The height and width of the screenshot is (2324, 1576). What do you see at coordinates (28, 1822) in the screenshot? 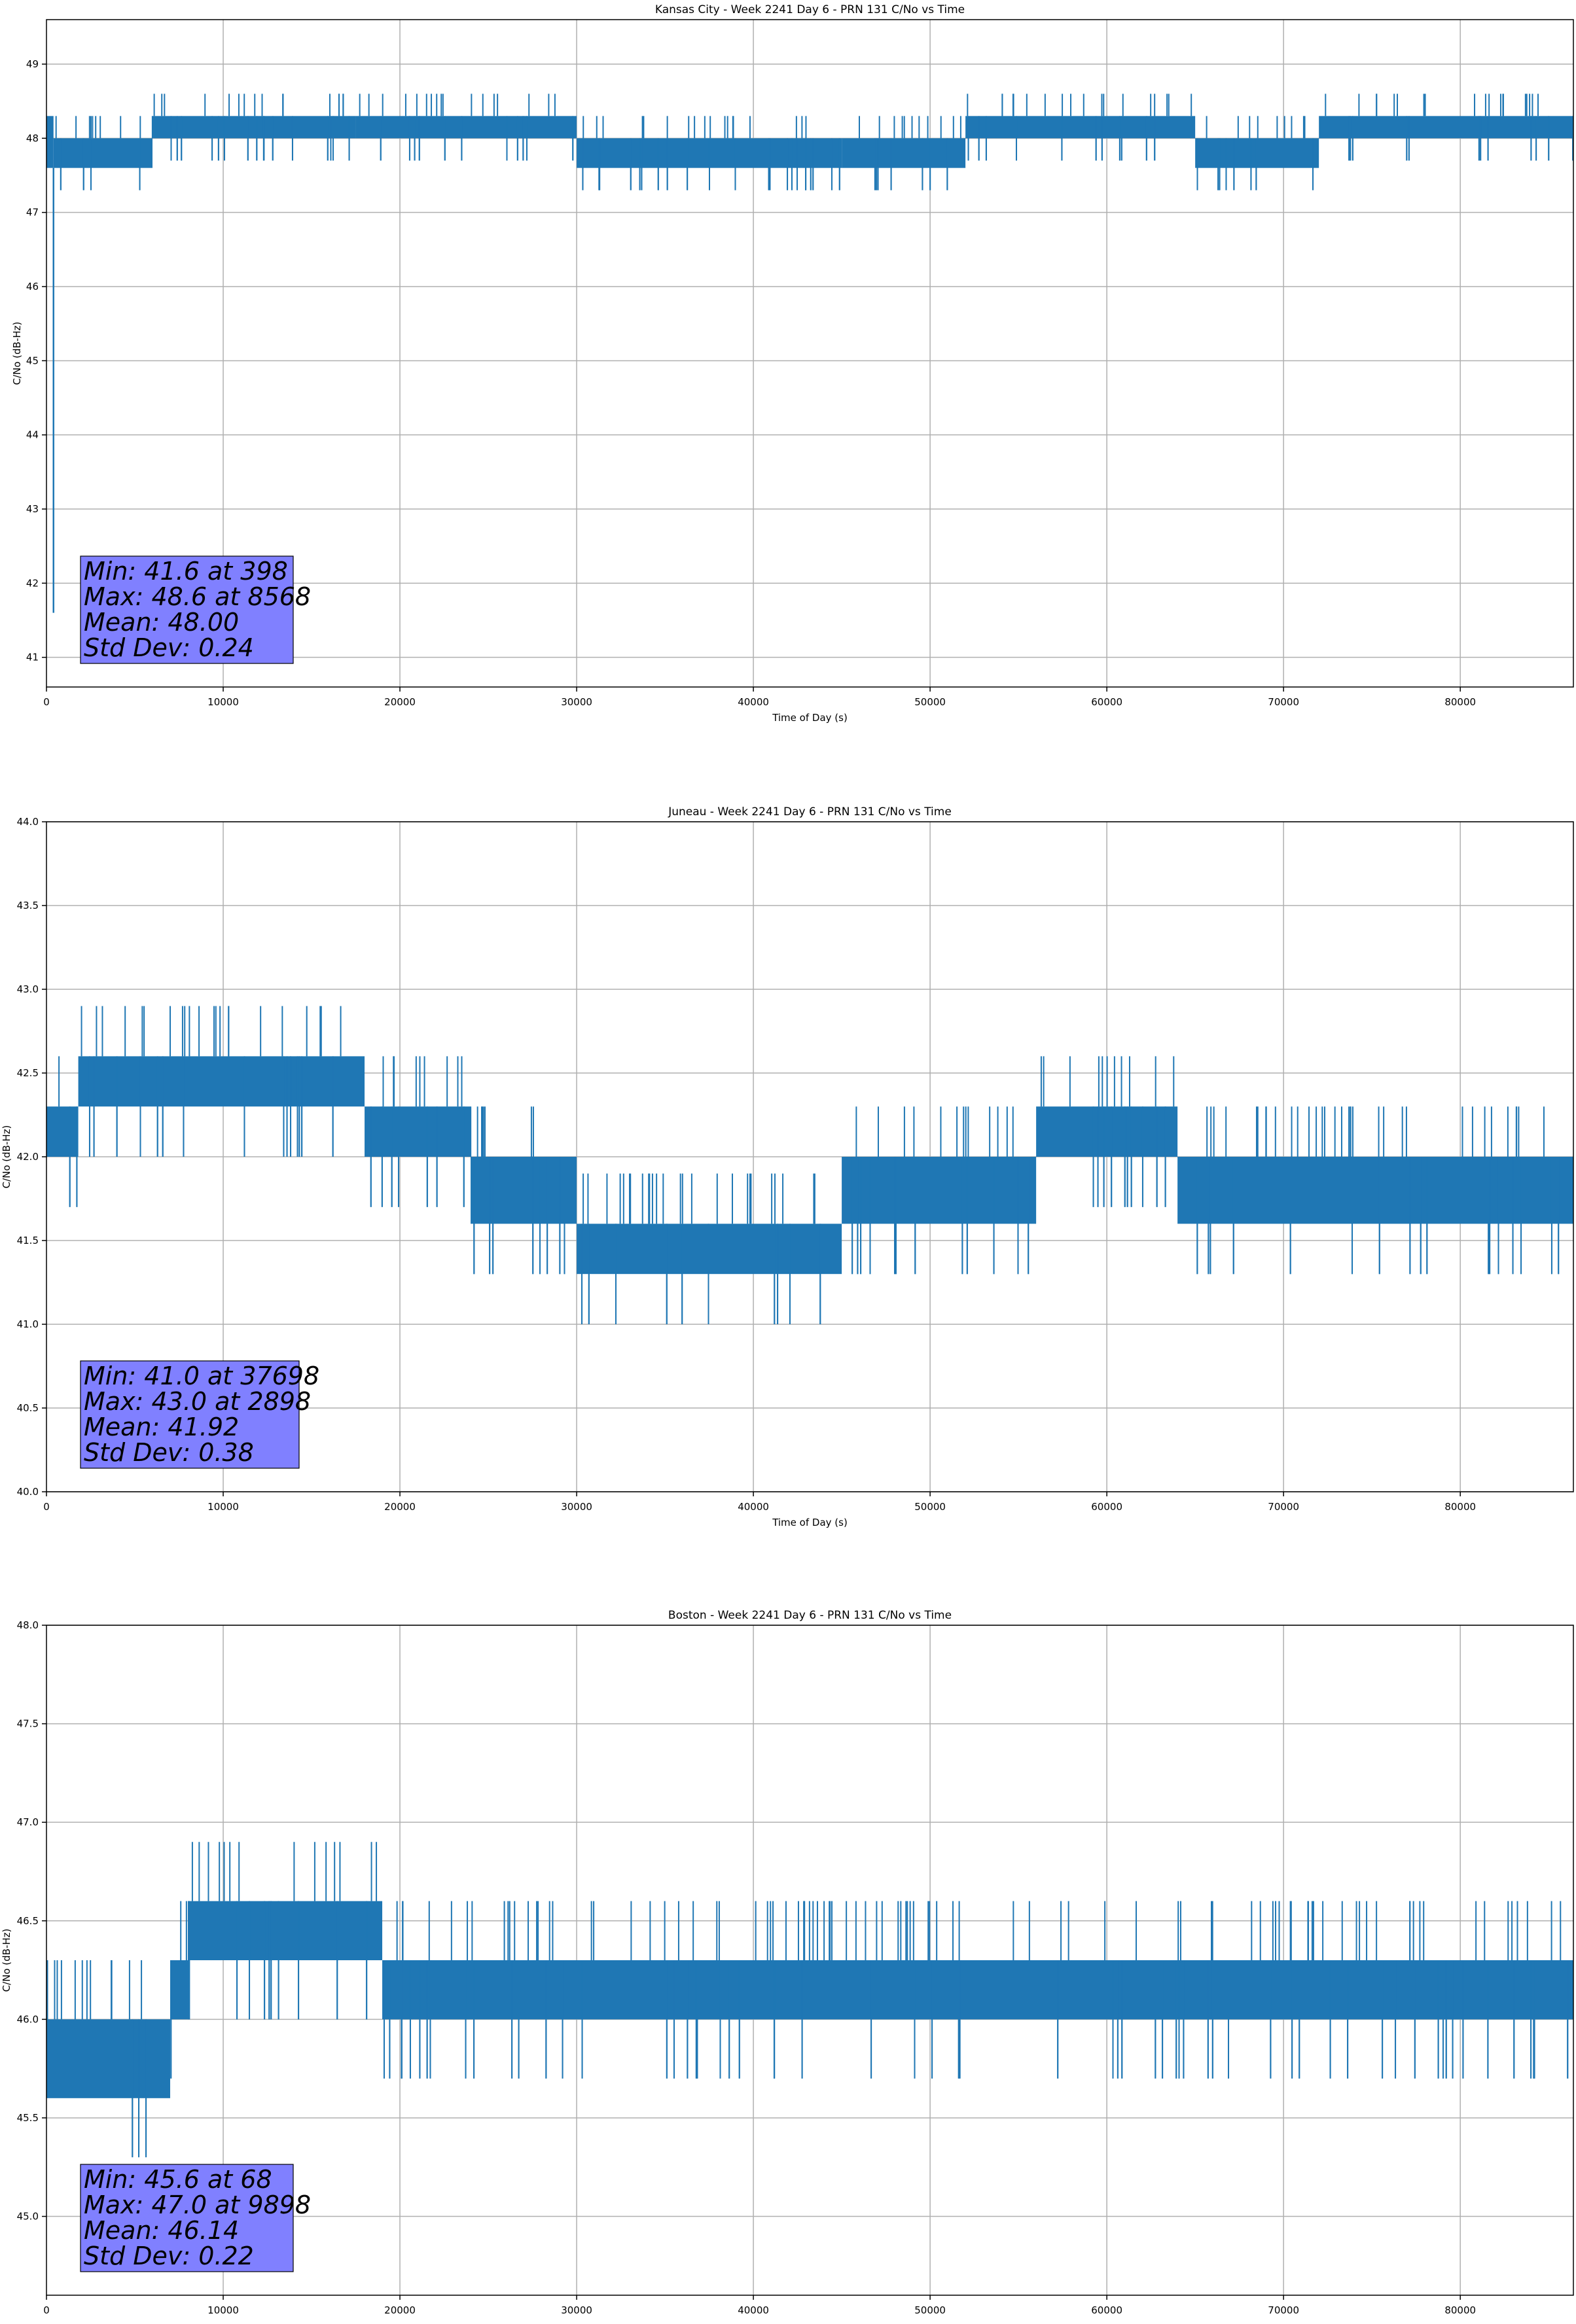
I see `y-tick-label: 47.0` at bounding box center [28, 1822].